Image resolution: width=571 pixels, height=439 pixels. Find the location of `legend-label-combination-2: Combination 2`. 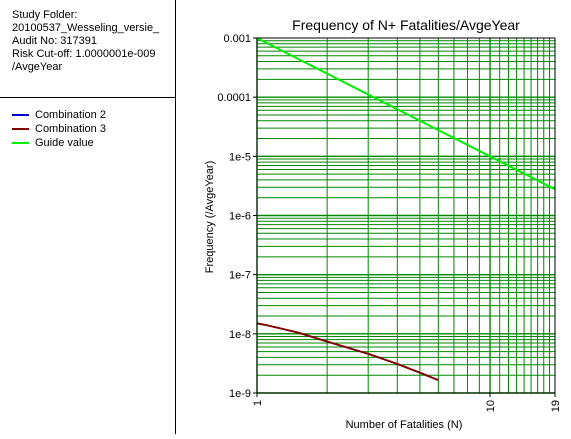

legend-label-combination-2: Combination 2 is located at coordinates (70, 115).